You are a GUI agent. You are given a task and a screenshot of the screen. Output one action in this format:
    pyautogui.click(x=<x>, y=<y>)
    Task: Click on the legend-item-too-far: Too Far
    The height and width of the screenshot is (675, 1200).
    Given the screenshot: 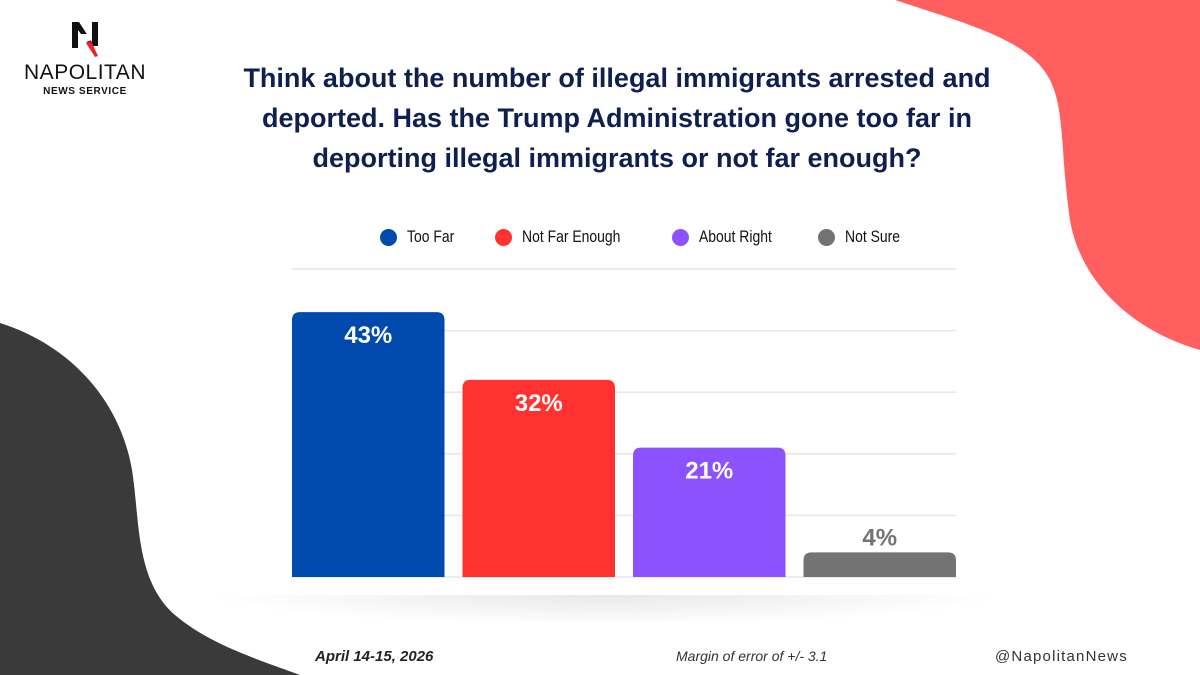 What is the action you would take?
    pyautogui.click(x=422, y=237)
    